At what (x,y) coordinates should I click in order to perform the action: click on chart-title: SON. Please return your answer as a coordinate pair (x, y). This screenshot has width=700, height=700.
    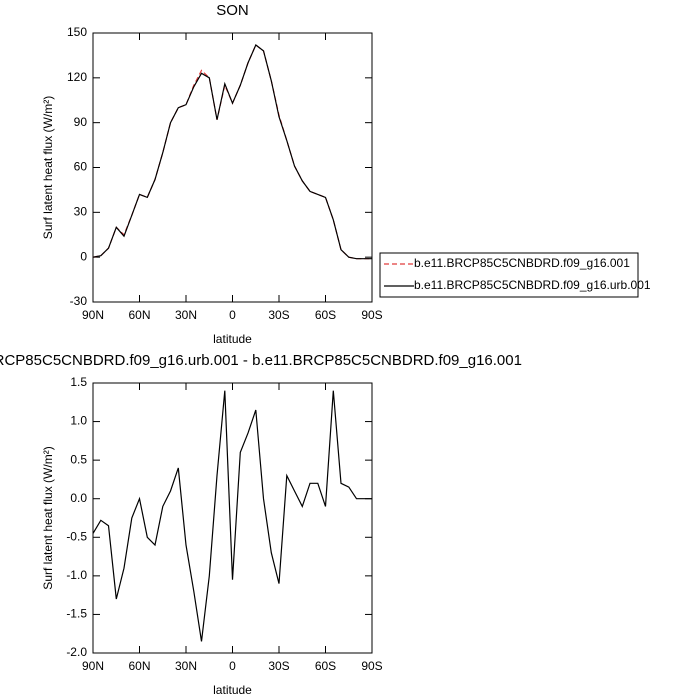
    Looking at the image, I should click on (232, 10).